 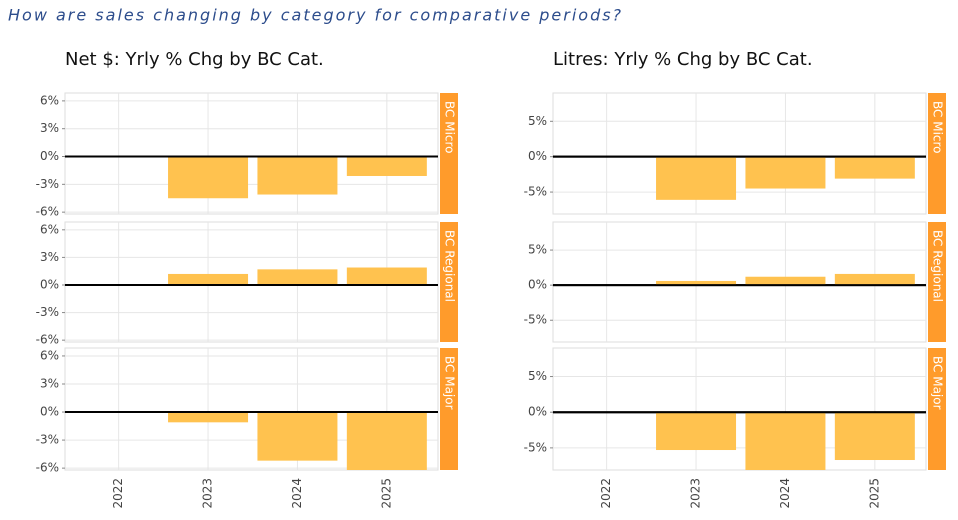 What do you see at coordinates (194, 59) in the screenshot?
I see `chart-title: Net $: Yrly % Chg by BC Cat.` at bounding box center [194, 59].